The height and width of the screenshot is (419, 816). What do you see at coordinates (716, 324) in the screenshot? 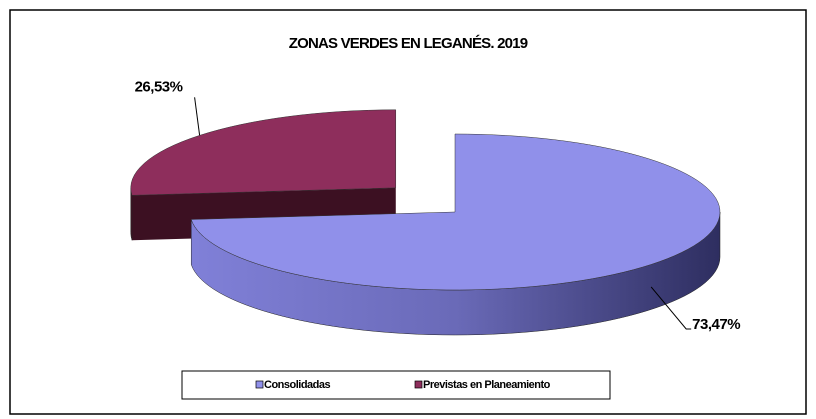
I see `data-label: 73,47%` at bounding box center [716, 324].